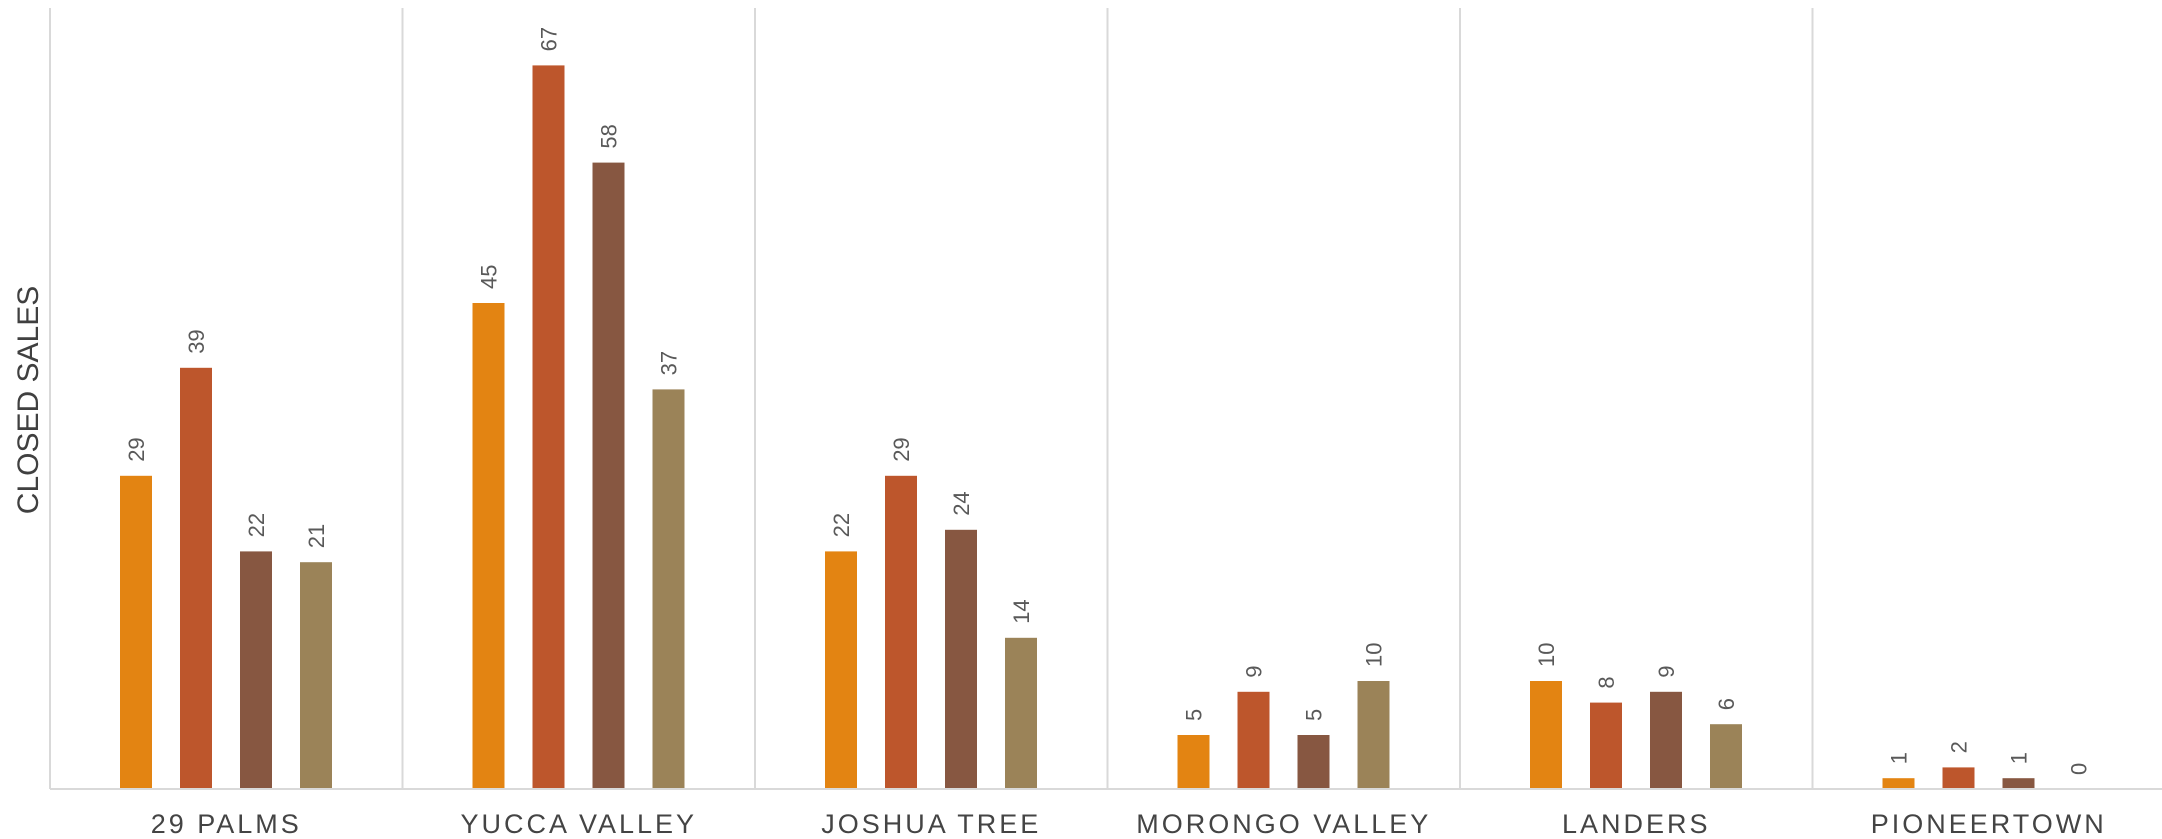  Describe the element at coordinates (669, 363) in the screenshot. I see `data-label-yucca-valley-4: 37` at that location.